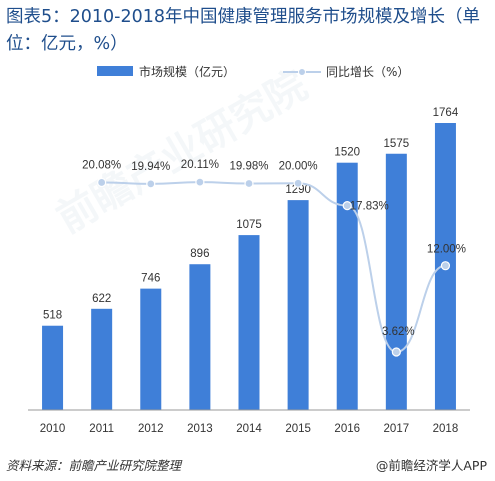 The image size is (495, 481). What do you see at coordinates (200, 165) in the screenshot?
I see `growth-label-2013: 20.11%` at bounding box center [200, 165].